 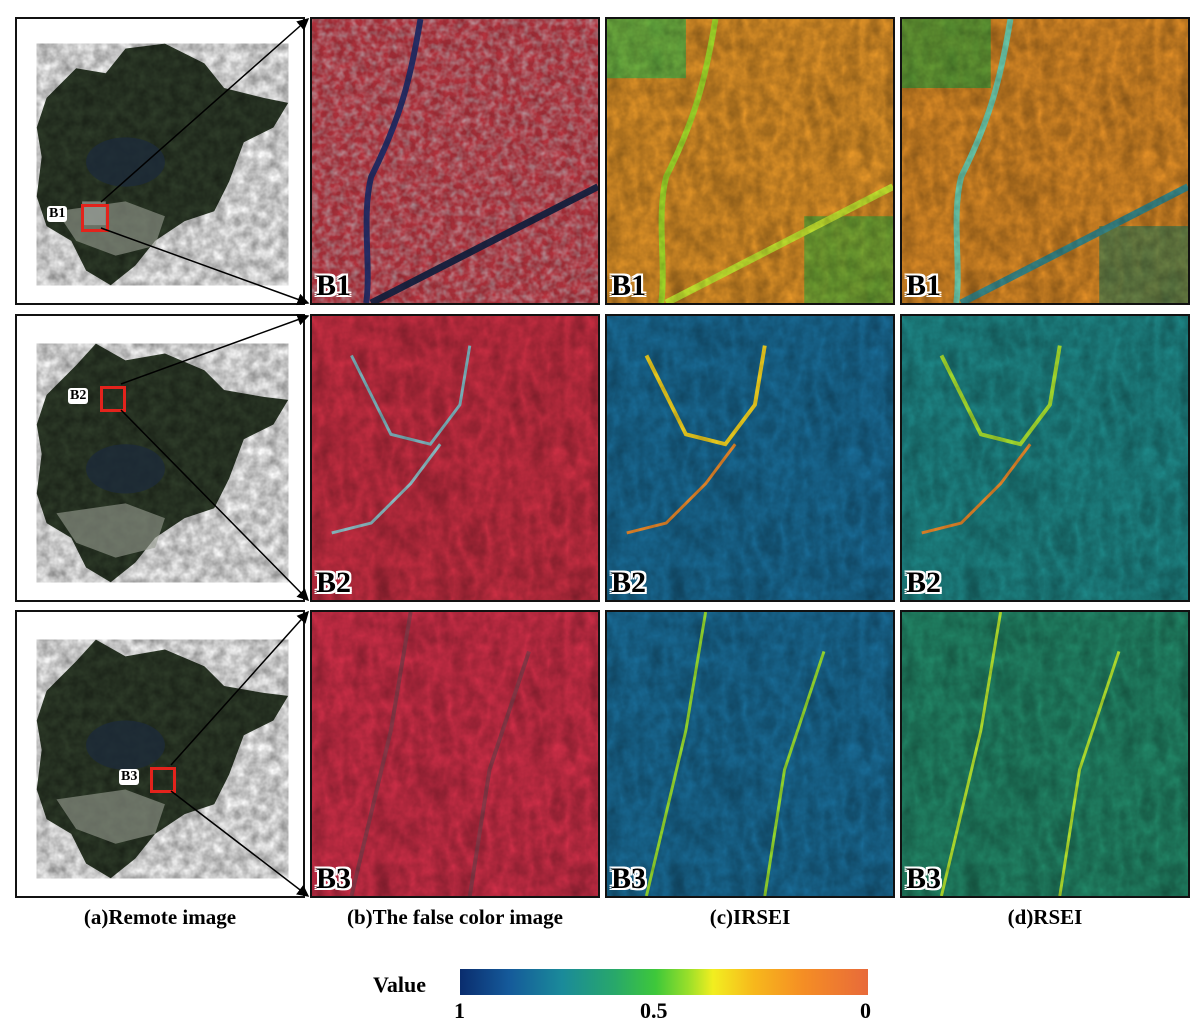 I want to click on irsei-b3: B3, so click(x=750, y=754).